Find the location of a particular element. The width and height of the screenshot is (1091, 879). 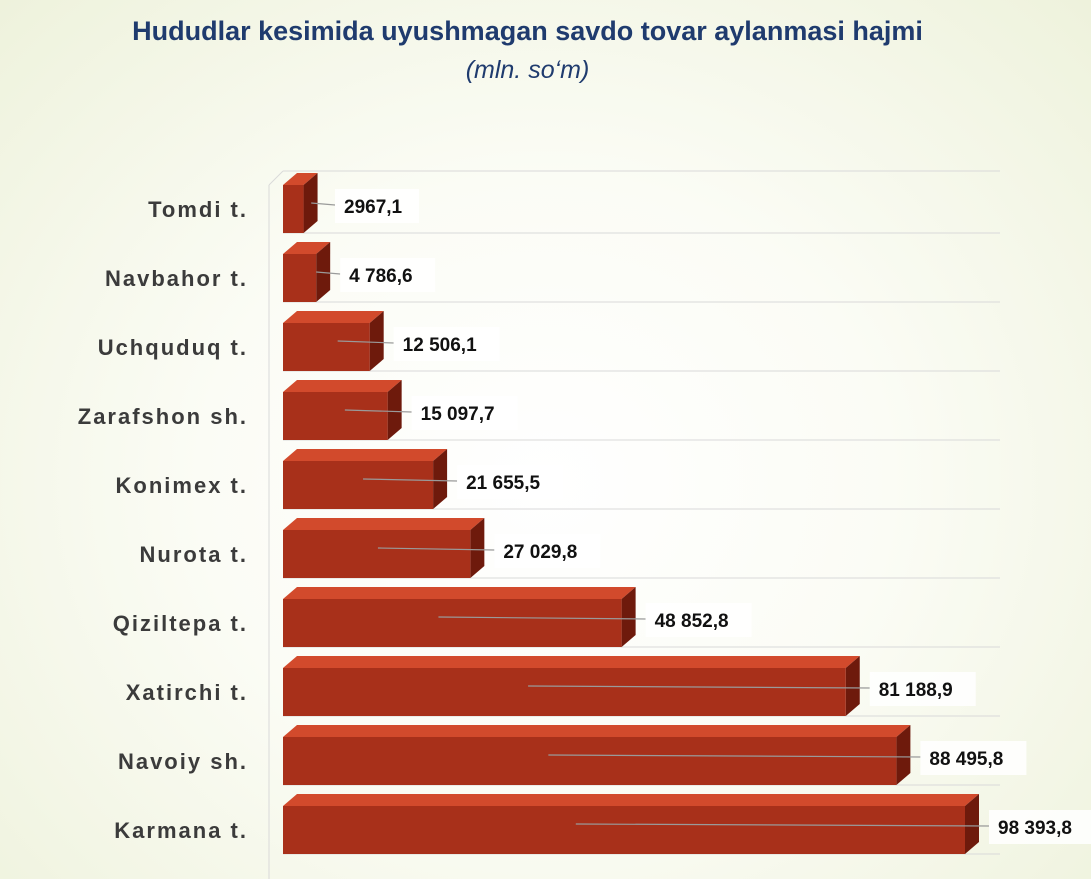

value-label: 21 655,5 is located at coordinates (503, 483).